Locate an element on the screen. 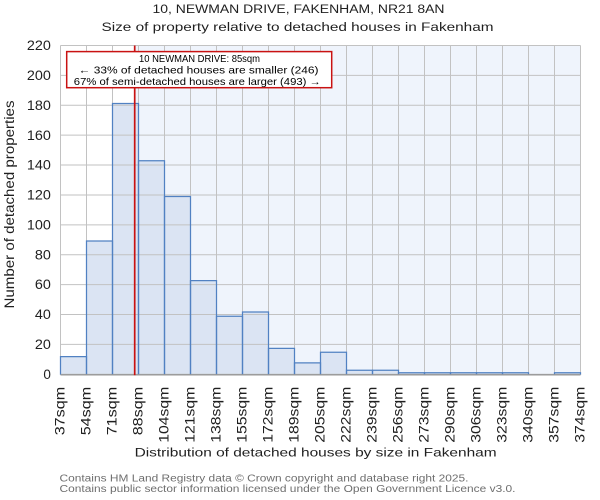 This screenshot has height=500, width=600. svg-text: 205sqm is located at coordinates (320, 415).